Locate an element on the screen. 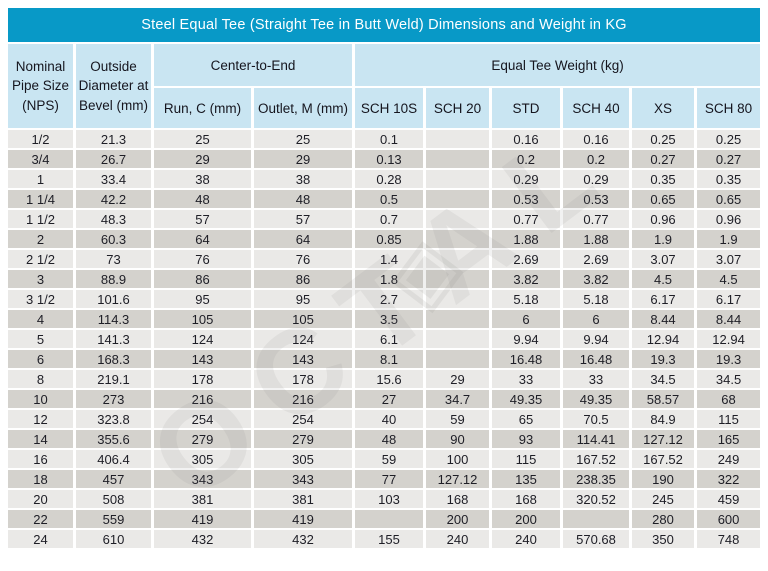 The image size is (768, 571). table-cell: 48 is located at coordinates (389, 439).